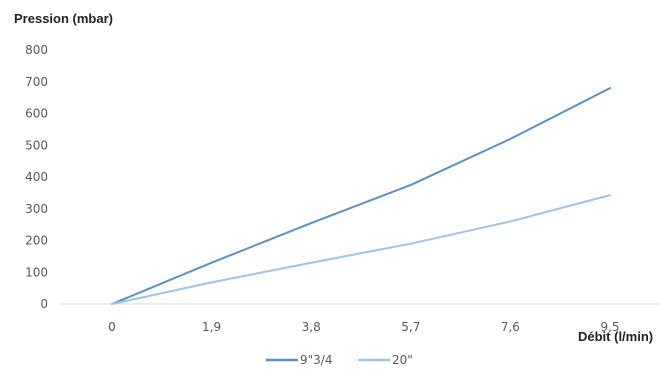 The height and width of the screenshot is (371, 667). I want to click on y-tick-label: 400, so click(36, 177).